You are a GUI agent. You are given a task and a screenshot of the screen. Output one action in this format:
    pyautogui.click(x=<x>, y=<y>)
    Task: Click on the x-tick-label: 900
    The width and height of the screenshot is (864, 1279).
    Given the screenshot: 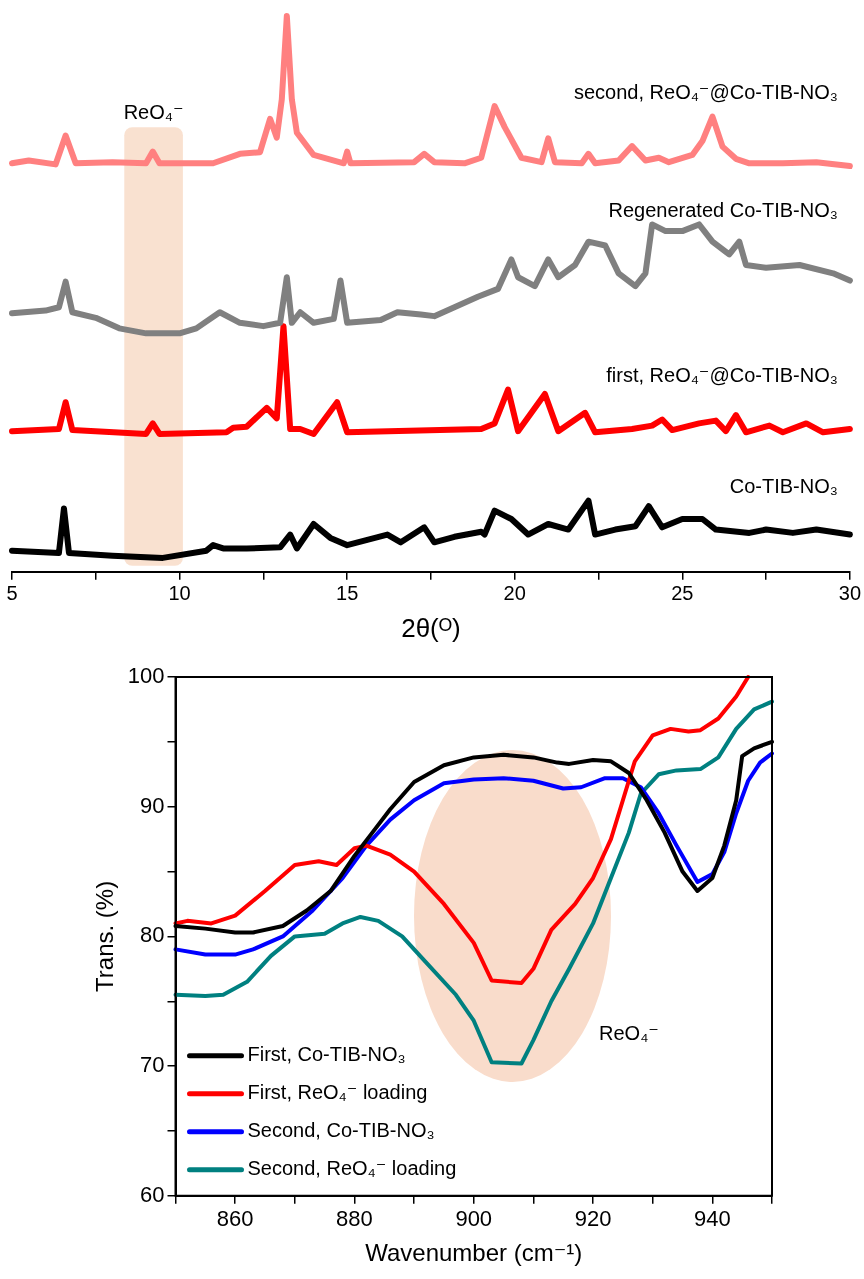 What is the action you would take?
    pyautogui.click(x=474, y=1219)
    